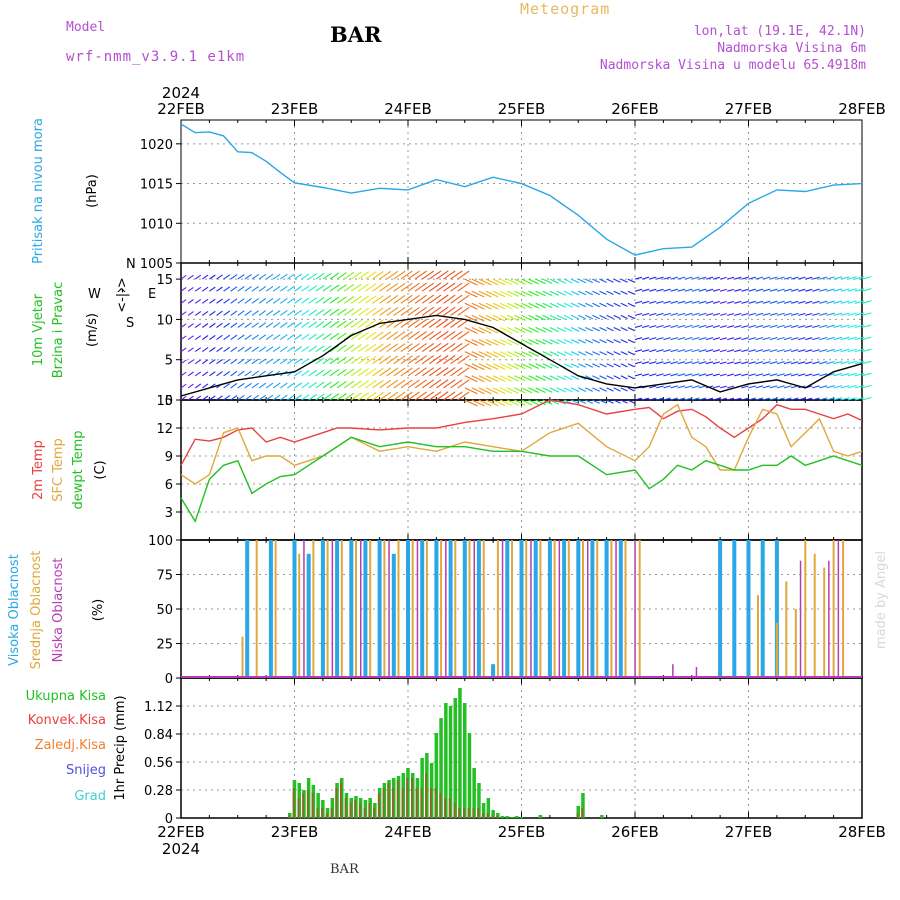 The image size is (900, 900). I want to click on y-tick-label: 0.28, so click(158, 791).